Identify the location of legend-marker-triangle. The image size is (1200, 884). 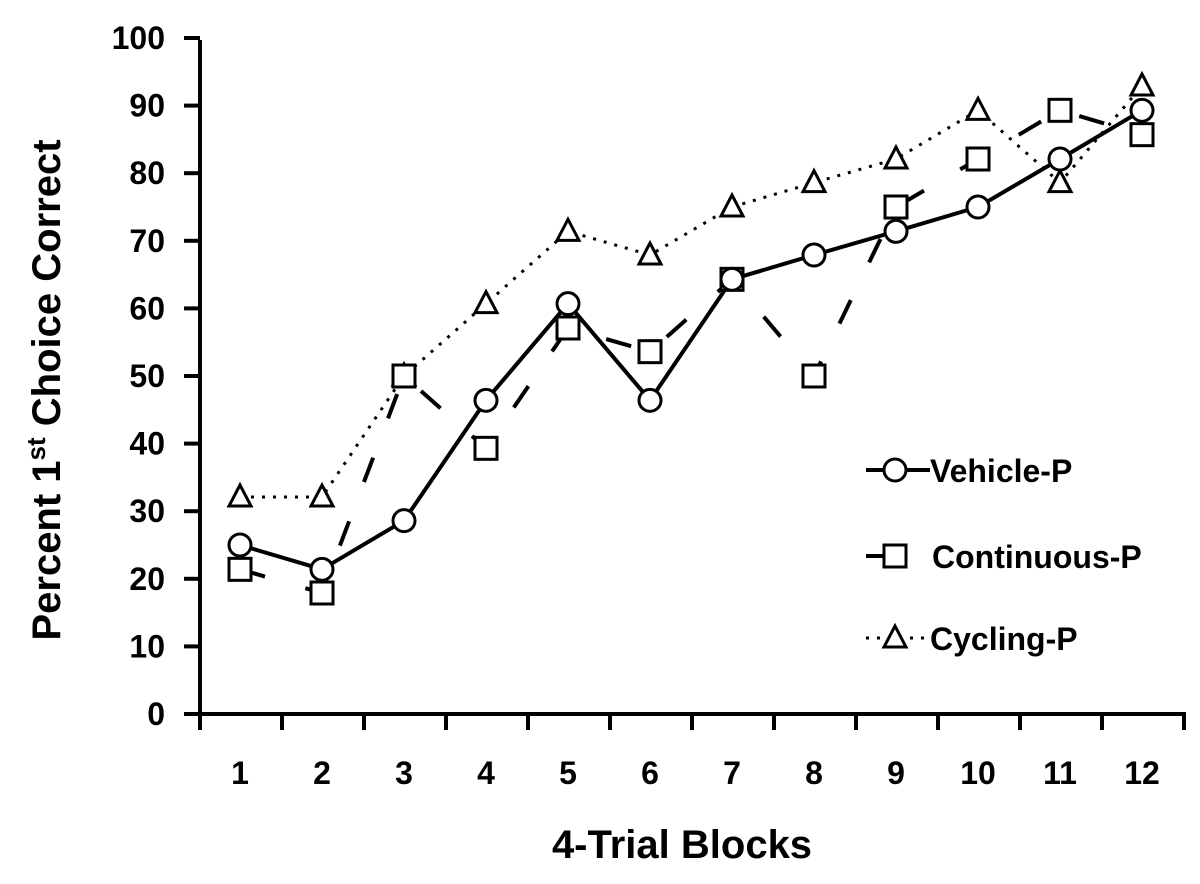
(895, 635).